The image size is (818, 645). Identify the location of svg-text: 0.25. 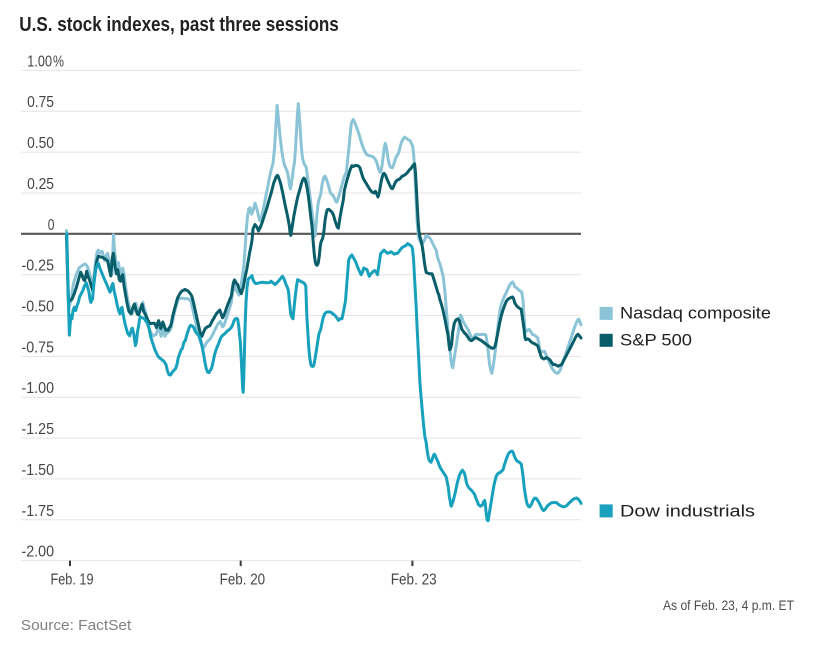
(40, 184).